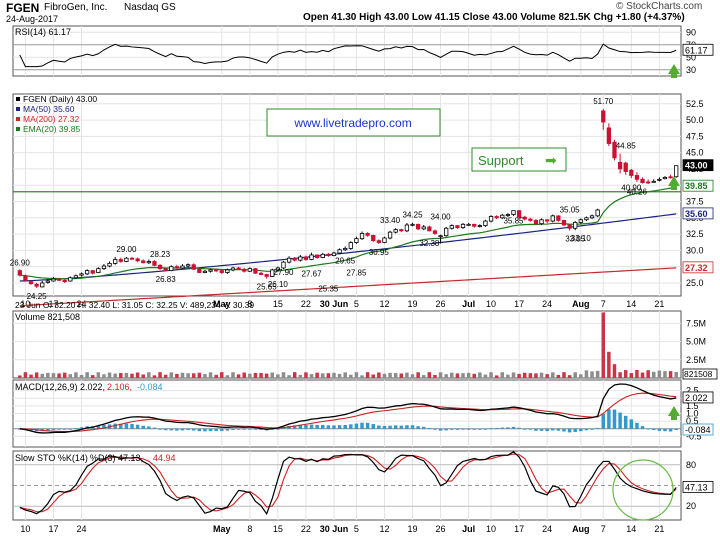 The width and height of the screenshot is (720, 536). Describe the element at coordinates (51, 458) in the screenshot. I see `sto-label: Slow STO %K(14)` at that location.